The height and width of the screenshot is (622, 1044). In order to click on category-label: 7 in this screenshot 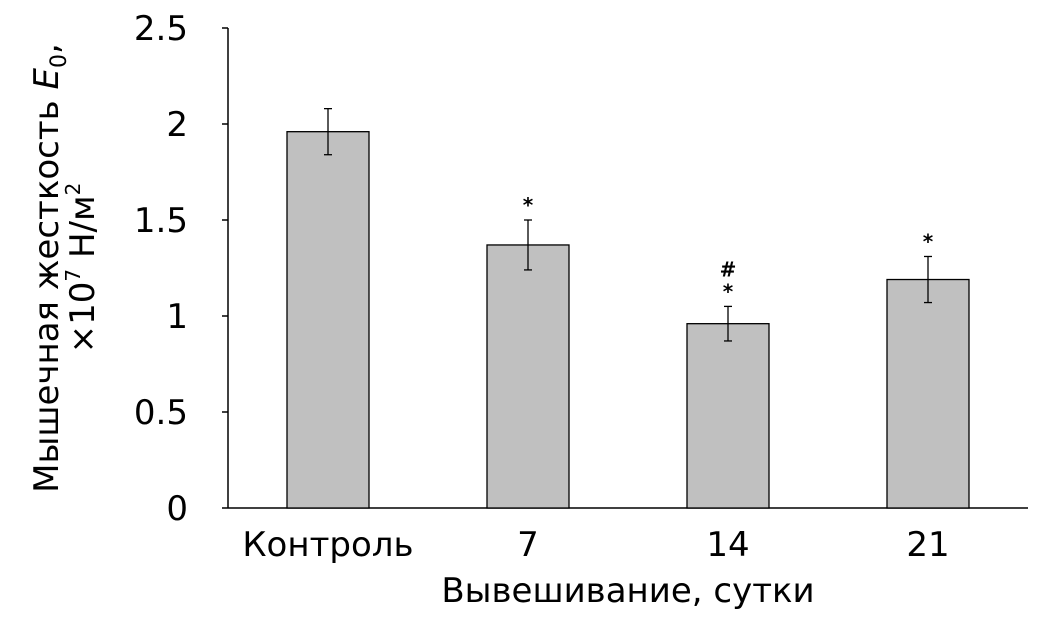, I will do `click(528, 545)`.